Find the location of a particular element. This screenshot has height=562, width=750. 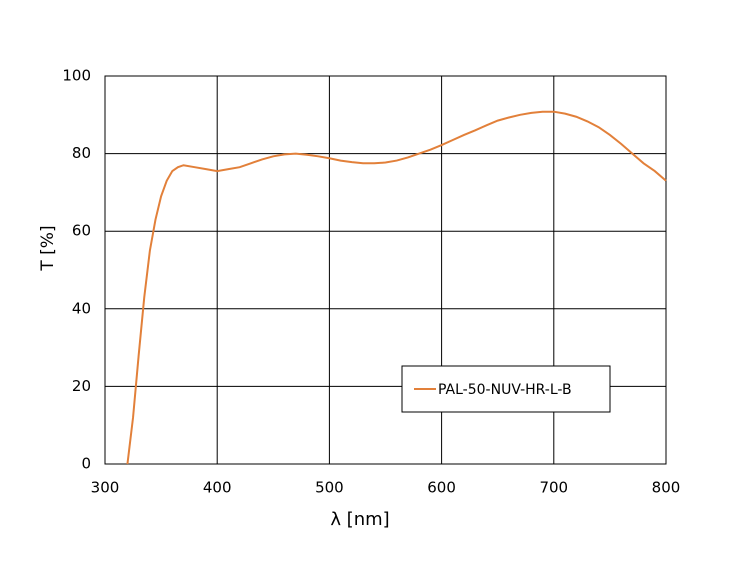

x-tick-label: 700 is located at coordinates (553, 488).